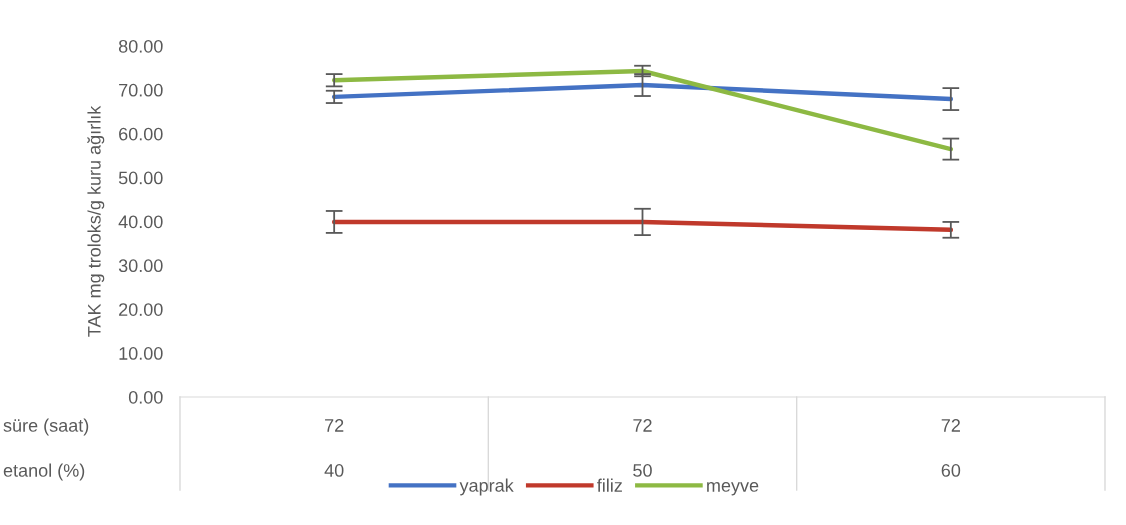  What do you see at coordinates (733, 488) in the screenshot?
I see `legend-label: meyve` at bounding box center [733, 488].